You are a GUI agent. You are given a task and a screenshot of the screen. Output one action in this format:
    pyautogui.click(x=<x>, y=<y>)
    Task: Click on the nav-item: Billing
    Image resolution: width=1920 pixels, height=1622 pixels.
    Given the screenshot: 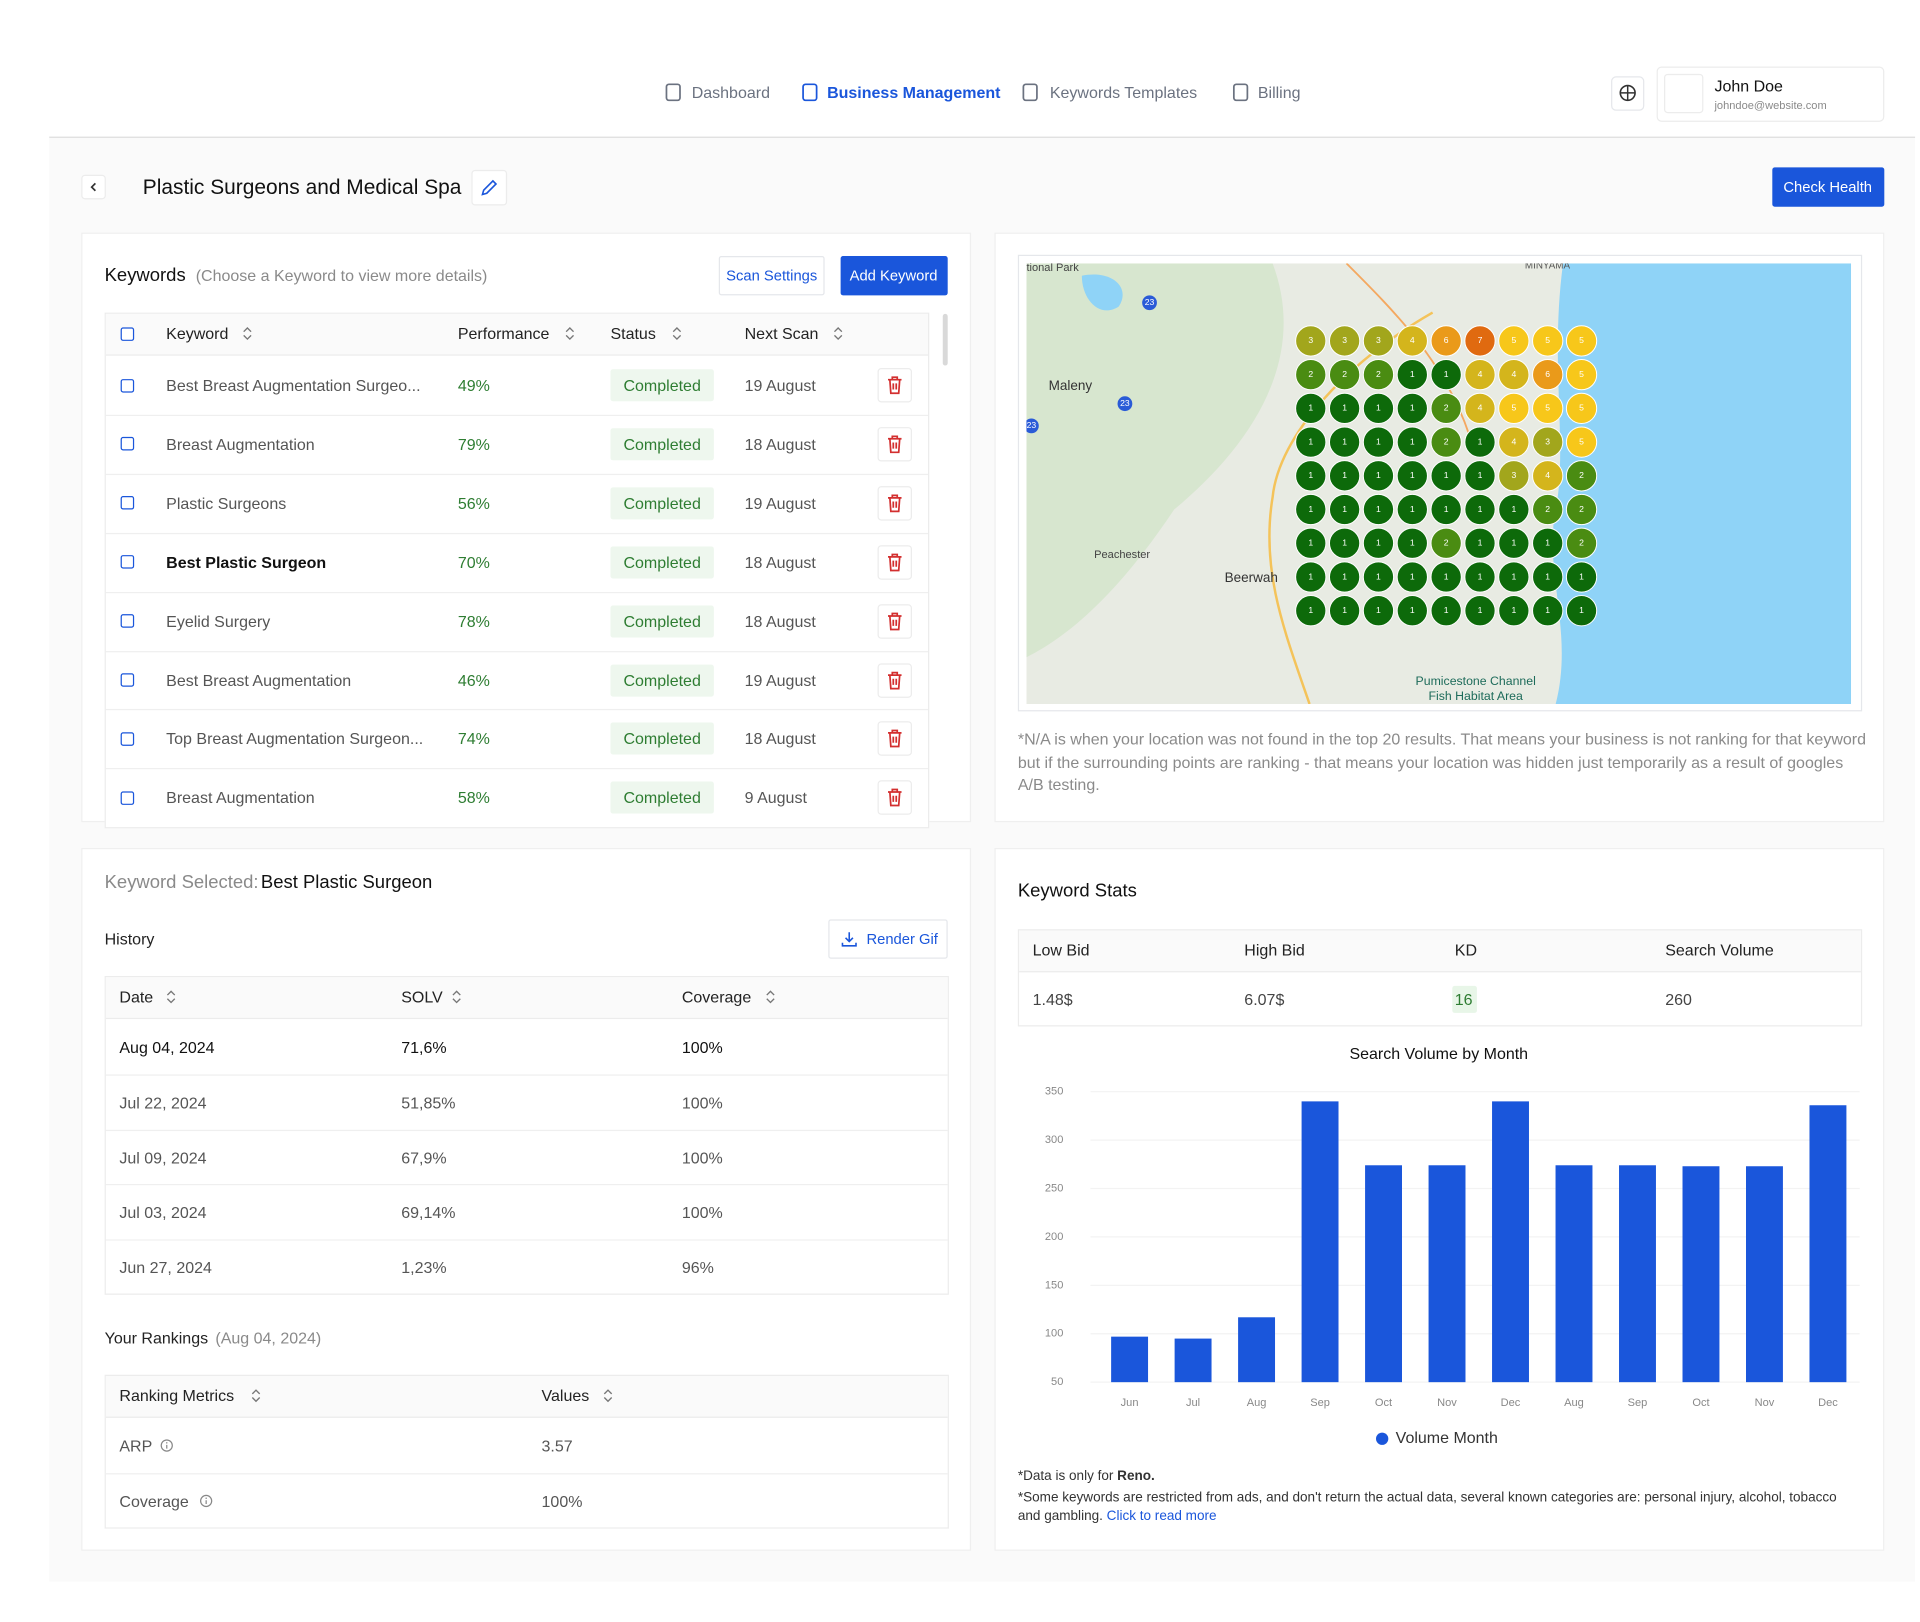 What is the action you would take?
    pyautogui.click(x=1279, y=92)
    